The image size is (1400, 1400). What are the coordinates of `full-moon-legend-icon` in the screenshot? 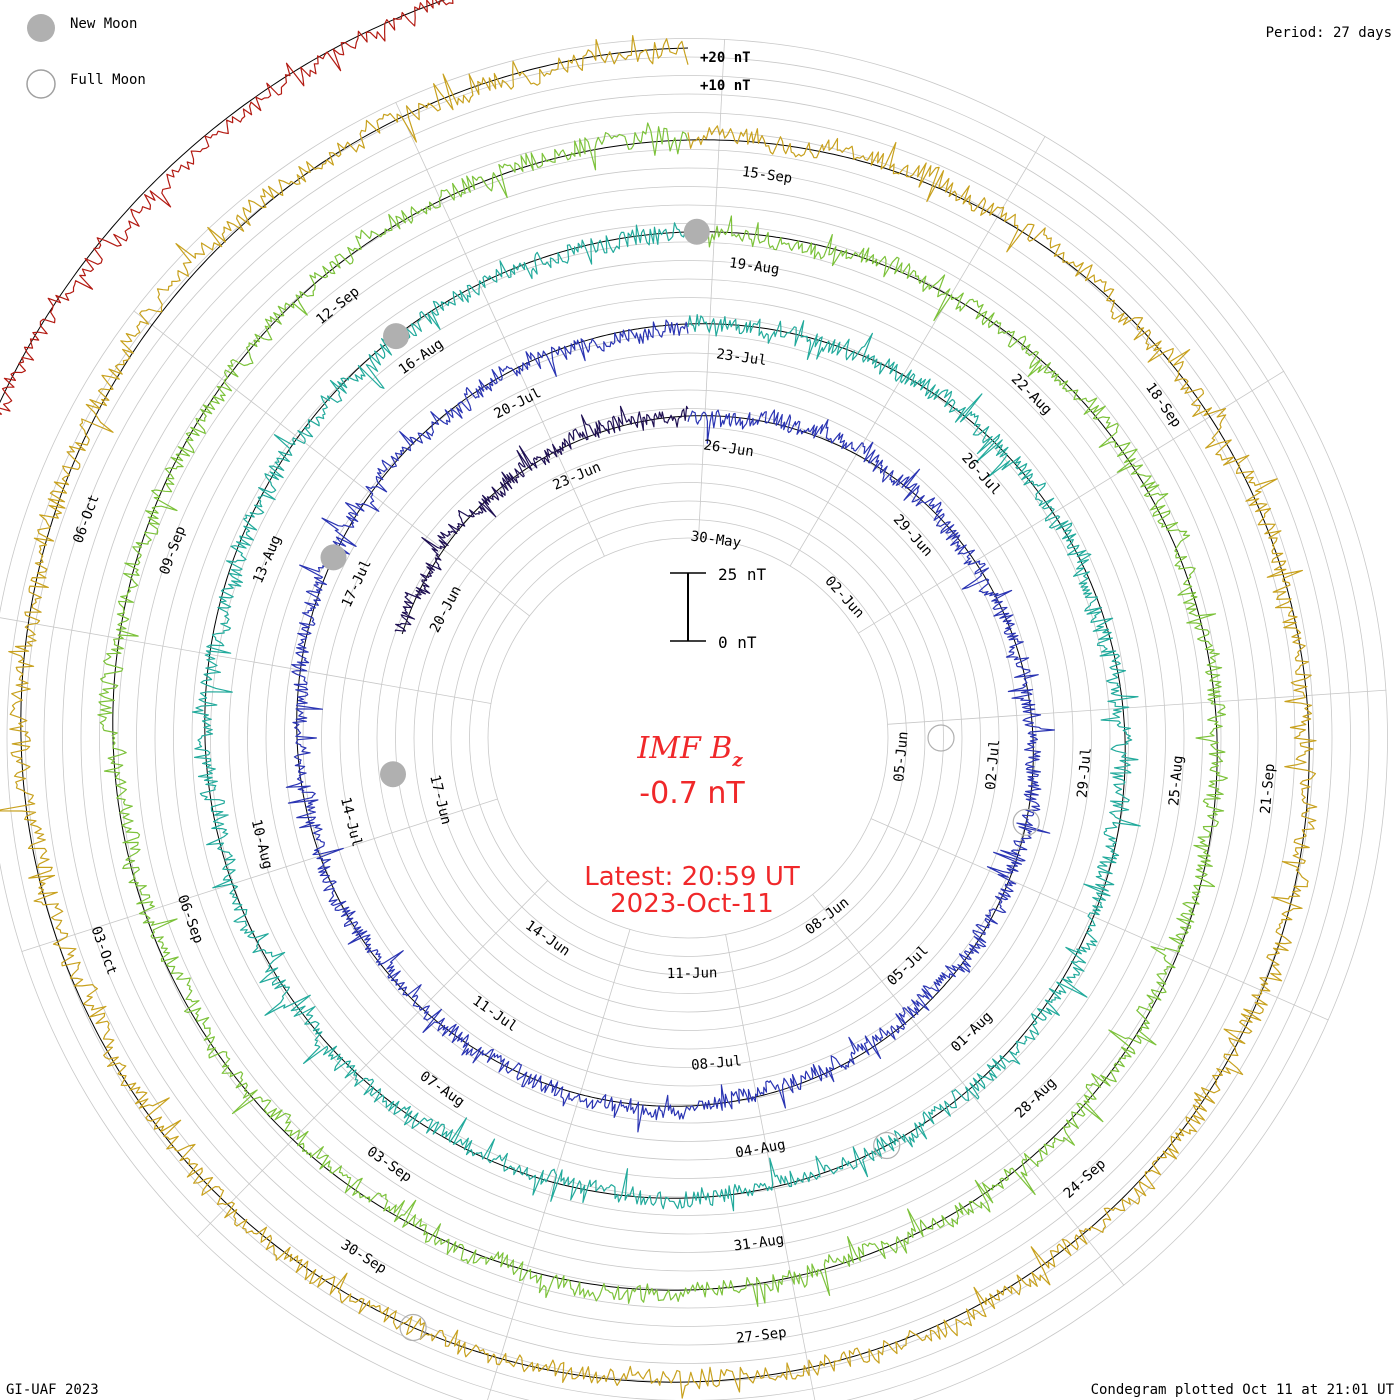 It's located at (41, 84).